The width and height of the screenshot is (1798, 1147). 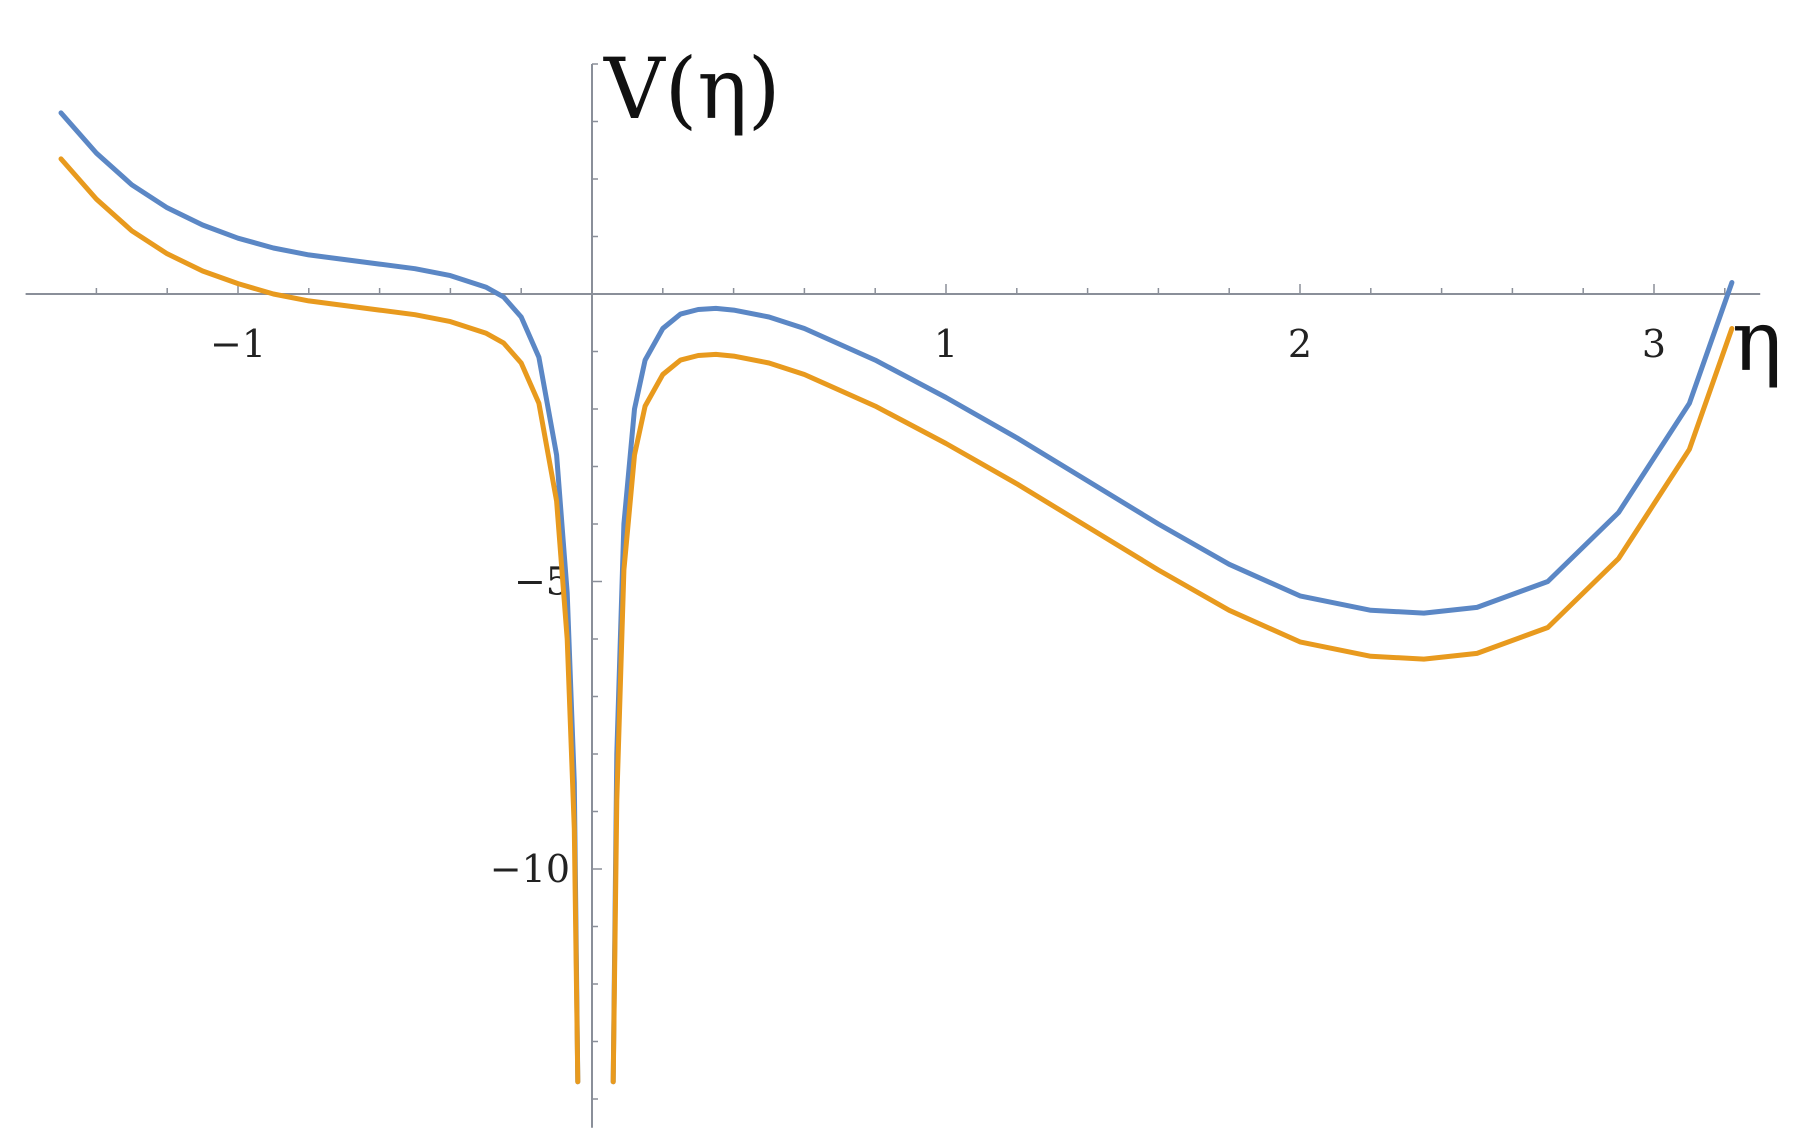 What do you see at coordinates (946, 344) in the screenshot?
I see `x-tick-label: 1` at bounding box center [946, 344].